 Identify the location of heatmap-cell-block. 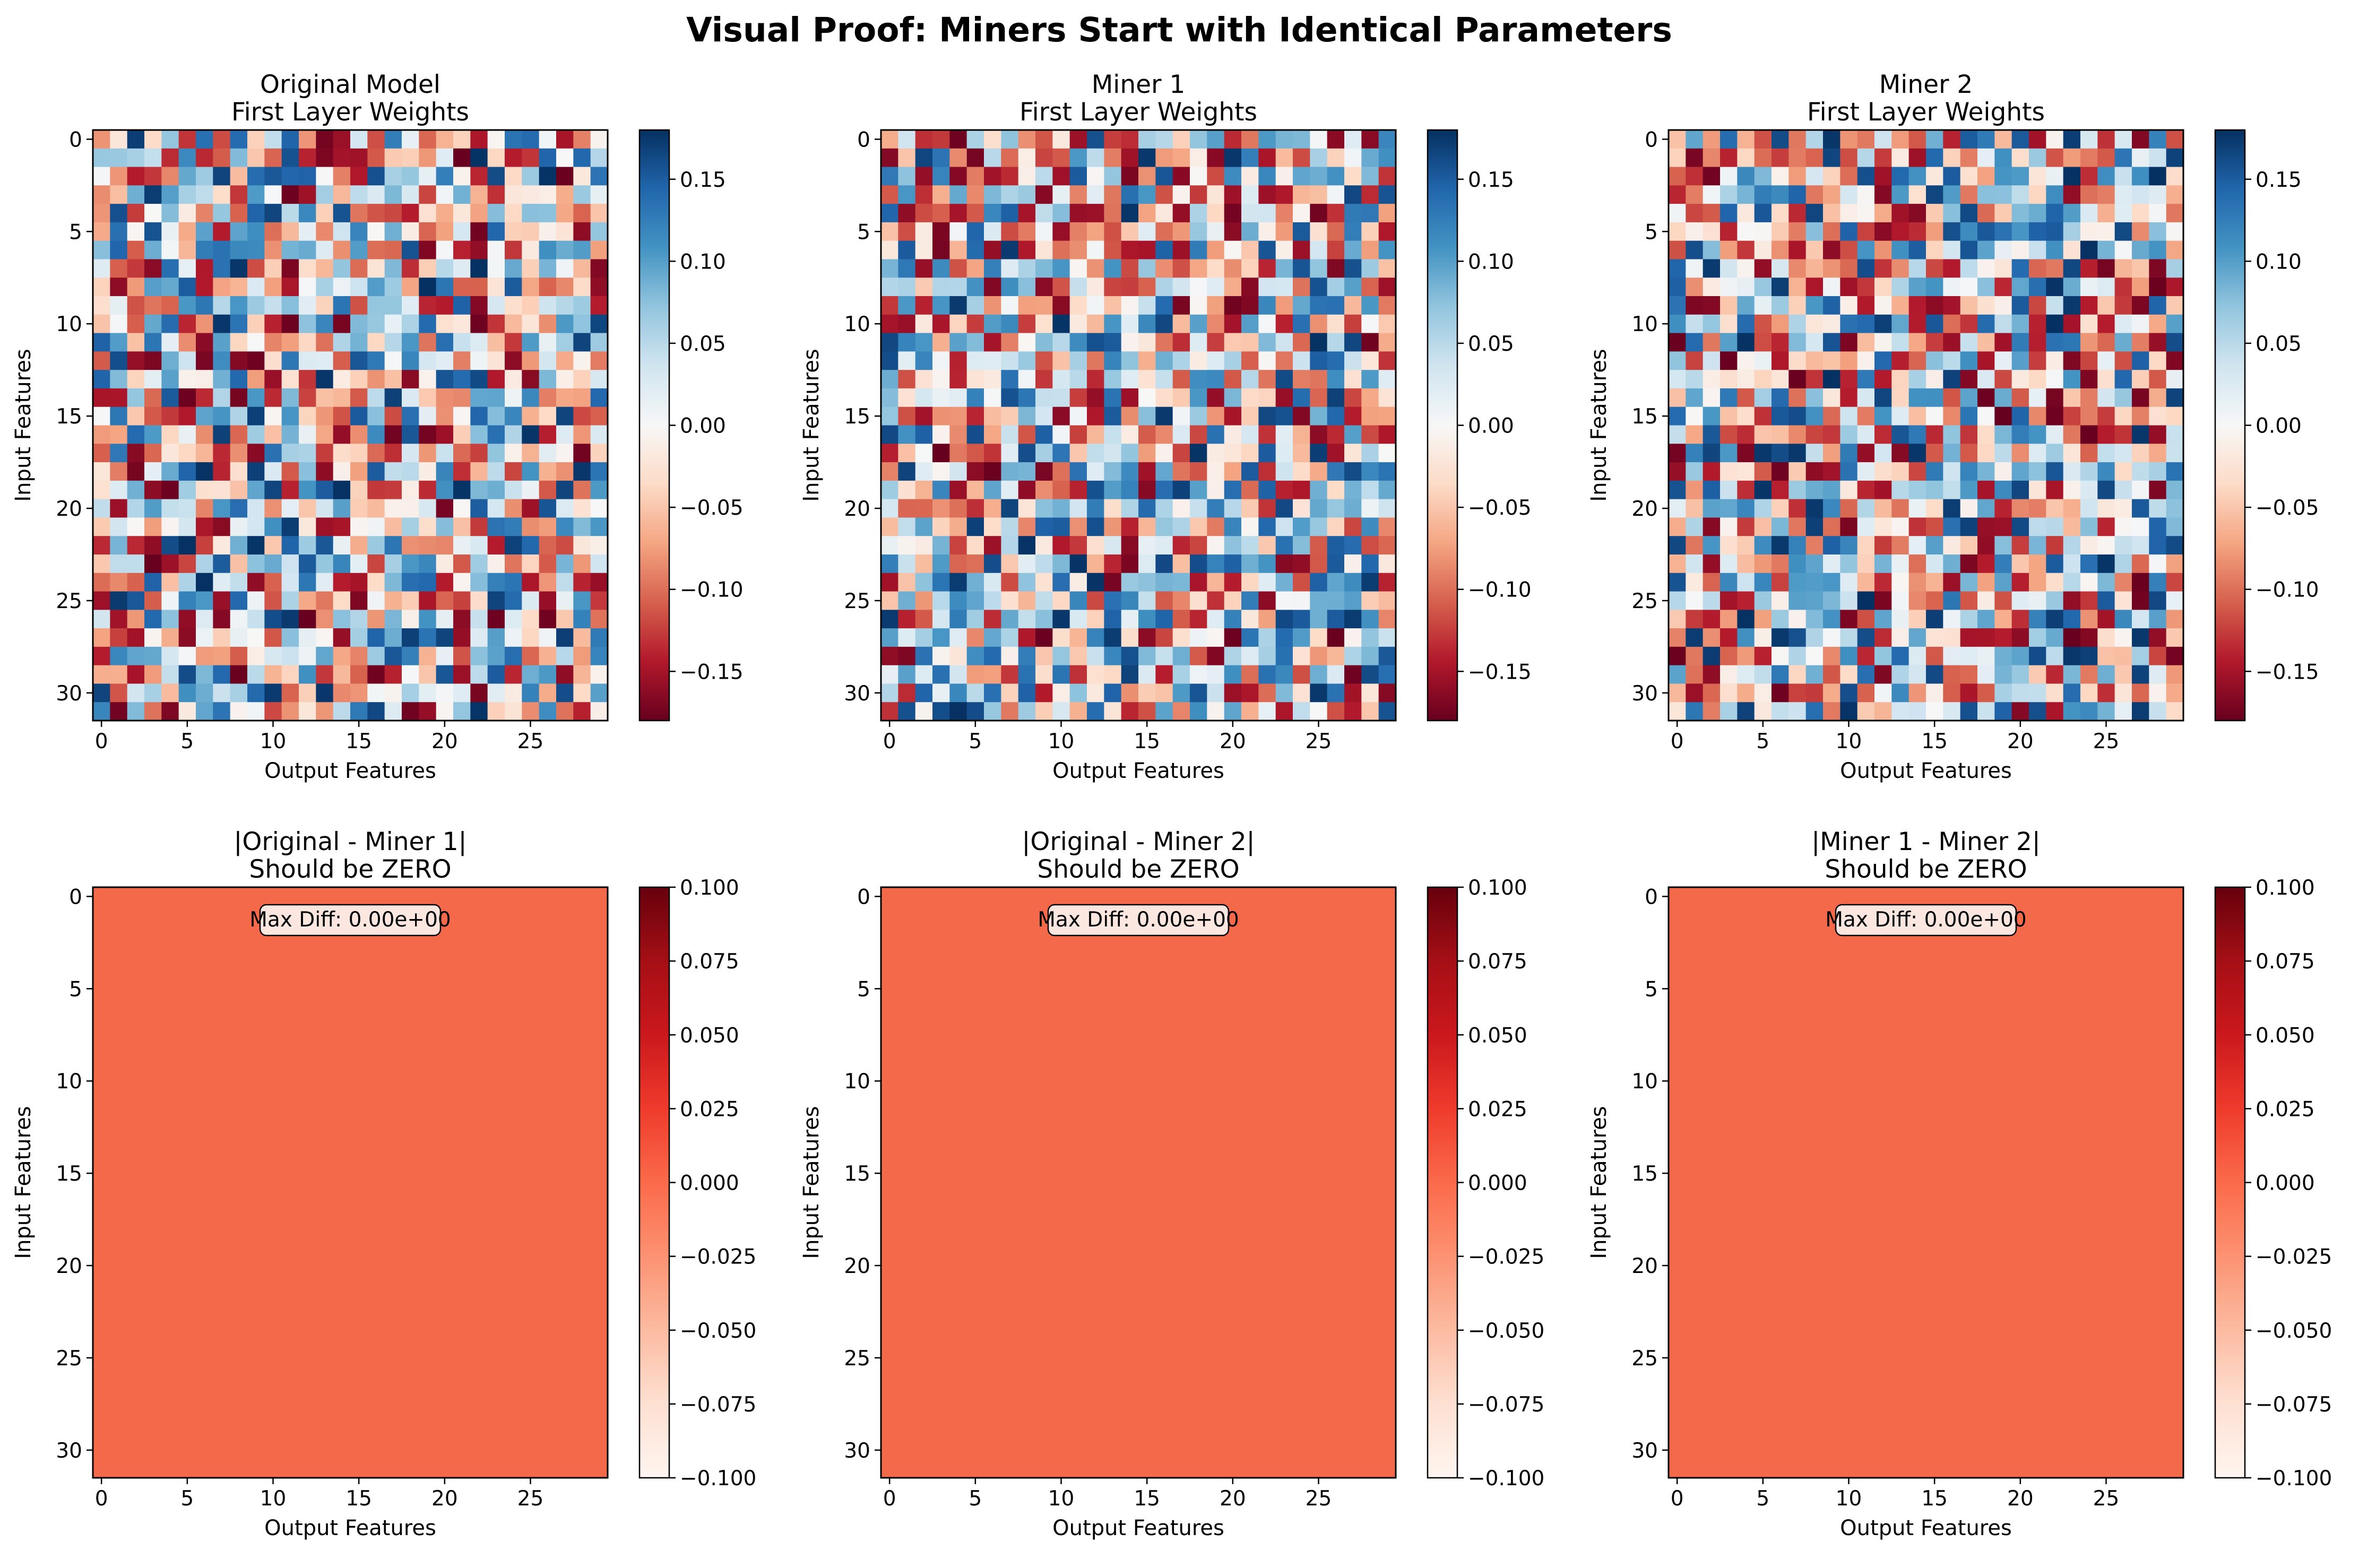
(351, 1182).